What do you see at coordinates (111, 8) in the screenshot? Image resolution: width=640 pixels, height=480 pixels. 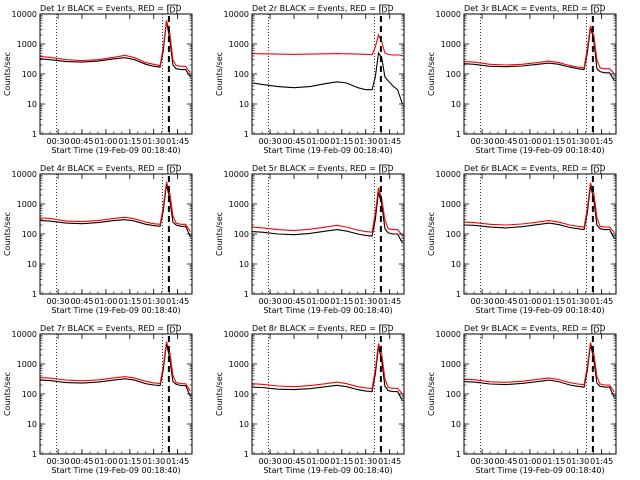 I see `chart-title: Det 1r BLACK = Events, RED = LLD` at bounding box center [111, 8].